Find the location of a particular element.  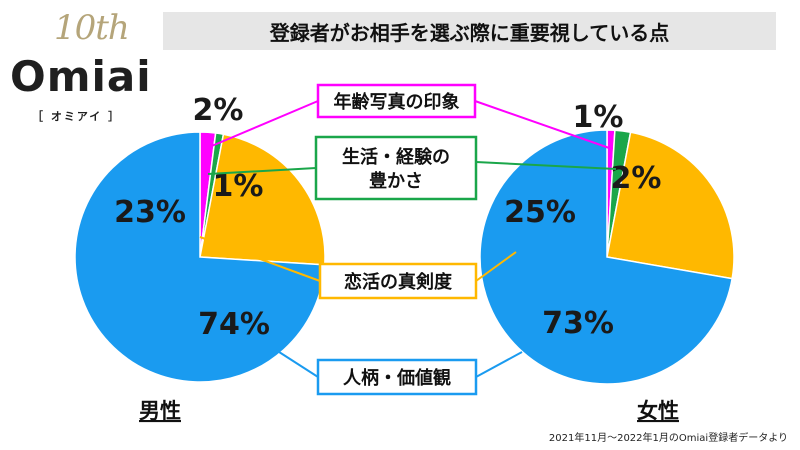

legend-label: 恋活の真剣度 is located at coordinates (398, 282).